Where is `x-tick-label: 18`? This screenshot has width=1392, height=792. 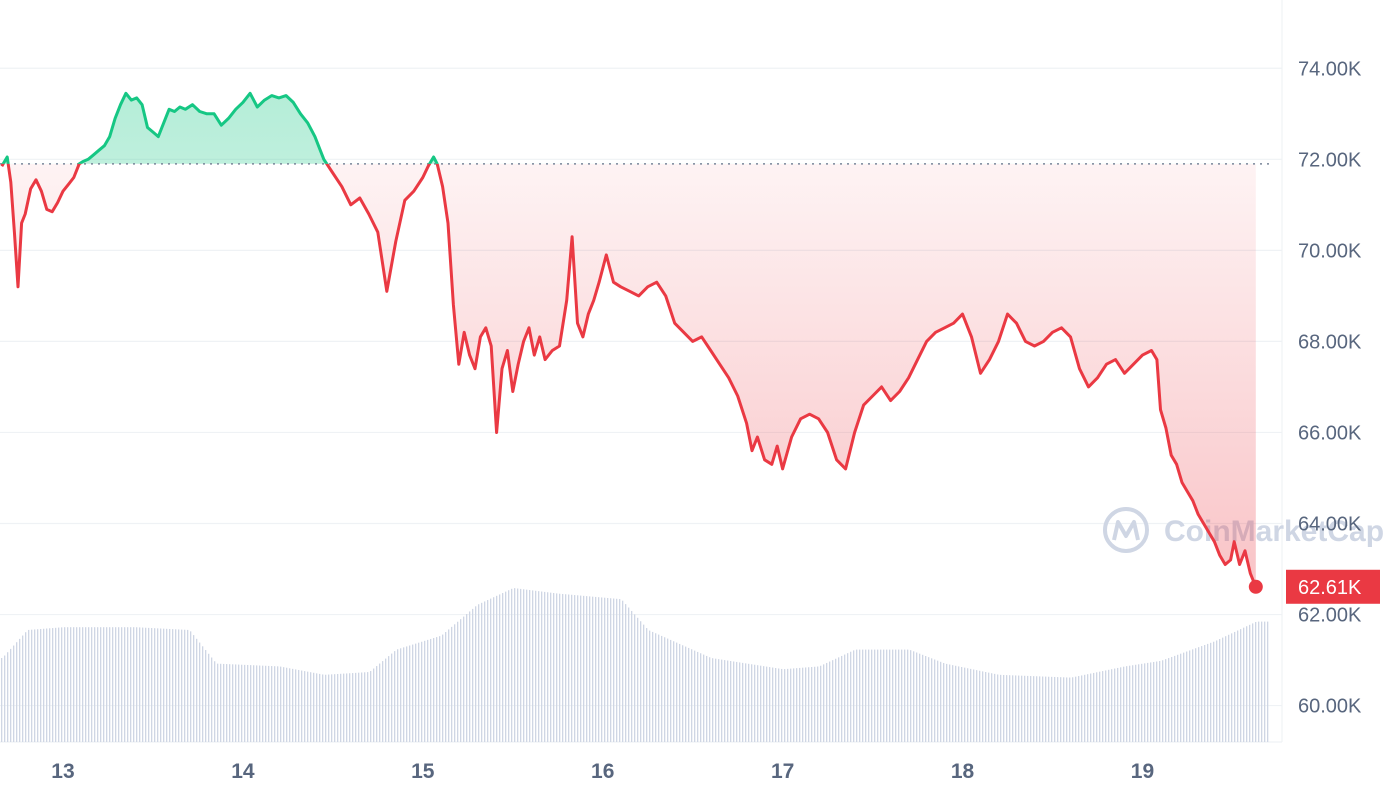 x-tick-label: 18 is located at coordinates (963, 771).